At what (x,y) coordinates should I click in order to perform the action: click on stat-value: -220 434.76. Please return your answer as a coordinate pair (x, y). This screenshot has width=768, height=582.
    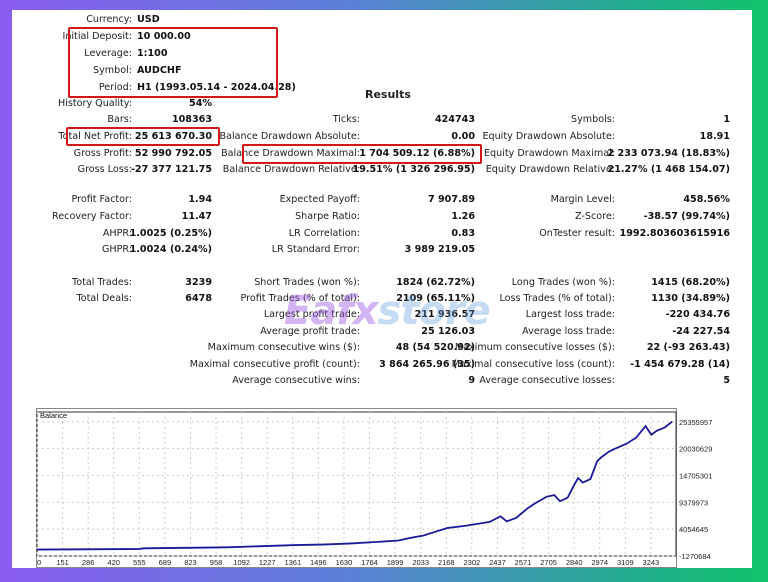
    Looking at the image, I should click on (697, 314).